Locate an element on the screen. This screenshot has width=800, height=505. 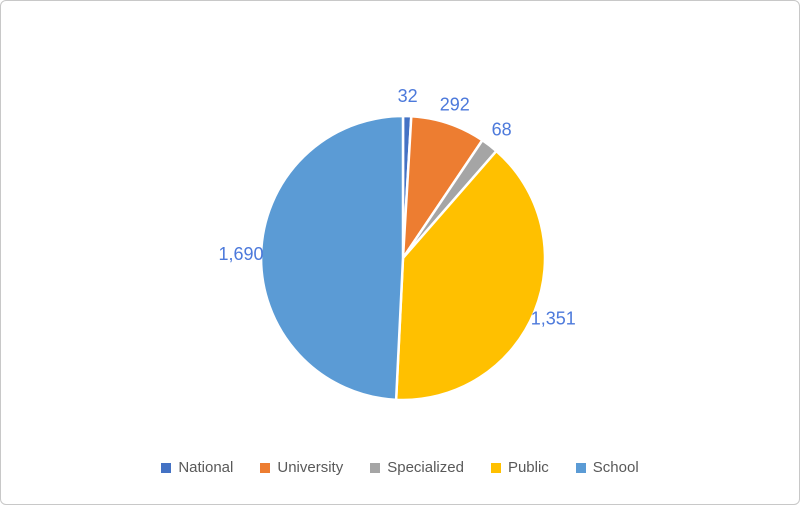
legend-swatch-university is located at coordinates (265, 468).